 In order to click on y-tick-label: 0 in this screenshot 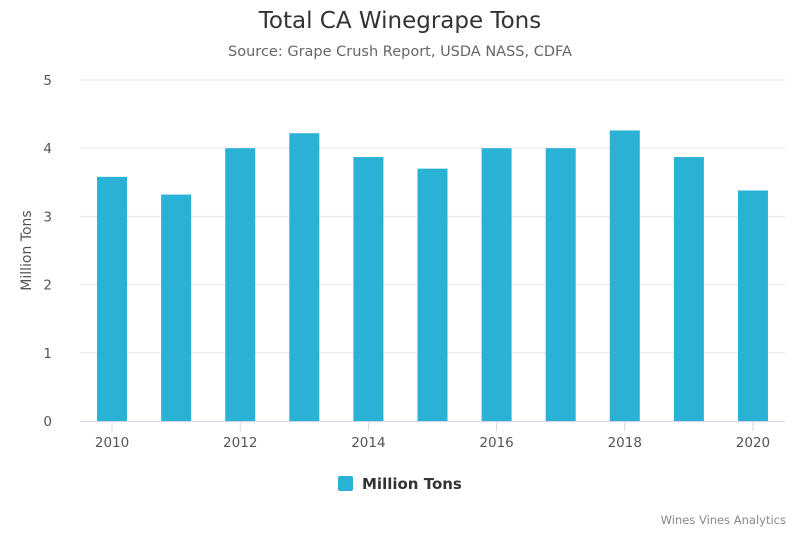, I will do `click(47, 422)`.